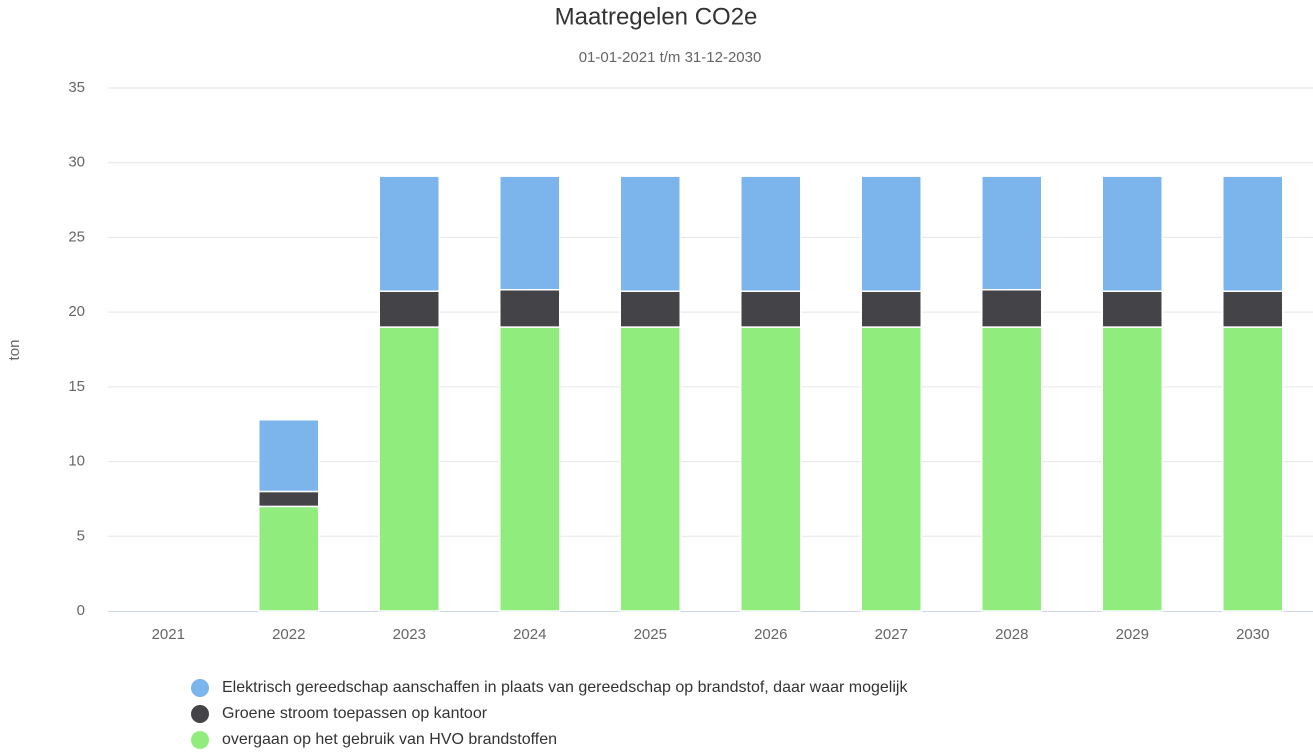  I want to click on x-tick-label: 2024, so click(529, 634).